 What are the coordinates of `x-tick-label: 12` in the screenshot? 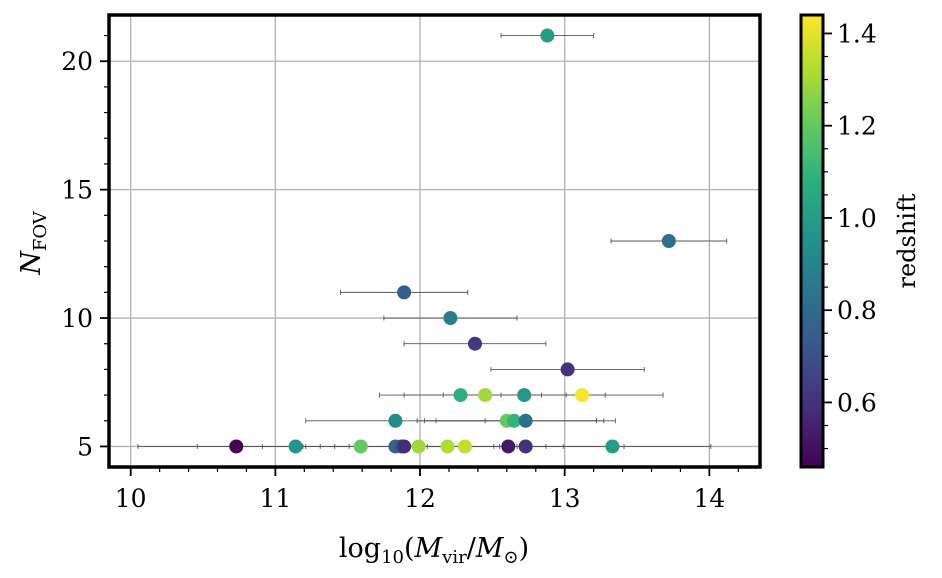 It's located at (420, 498).